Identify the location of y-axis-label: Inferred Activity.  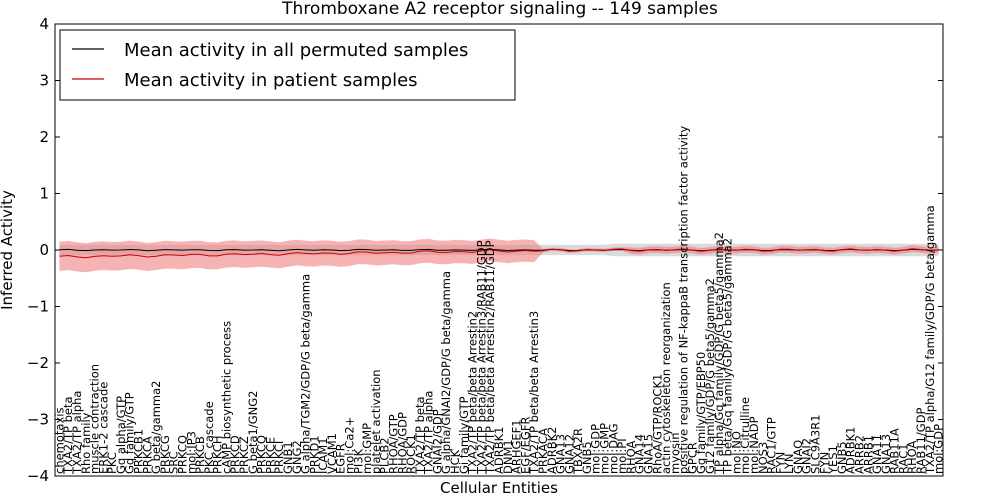
(8, 250).